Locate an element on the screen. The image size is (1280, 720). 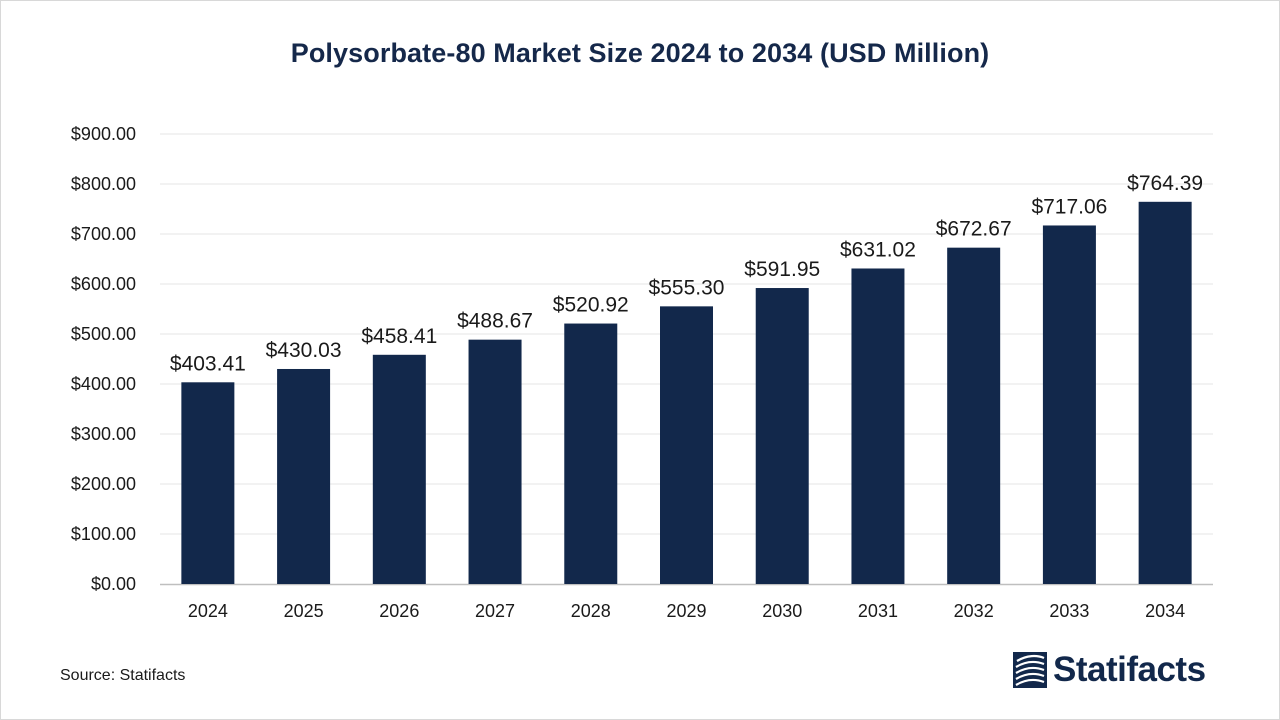
x-tick-label: 2027 is located at coordinates (495, 611).